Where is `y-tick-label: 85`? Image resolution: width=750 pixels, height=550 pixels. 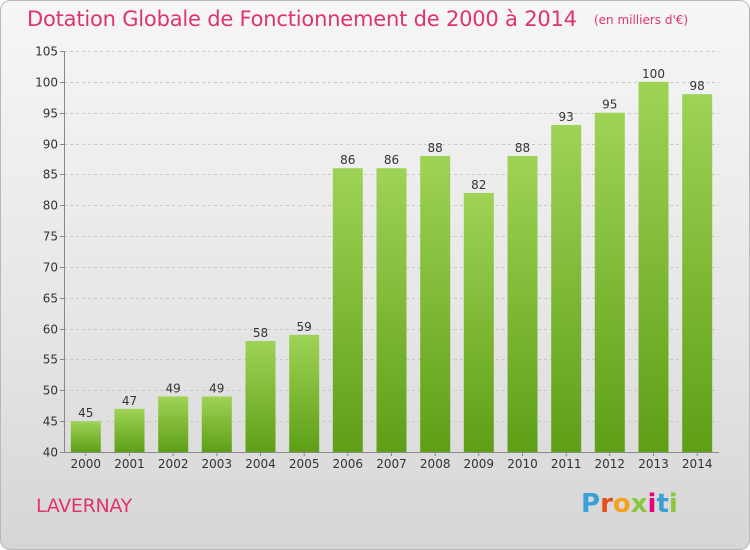 y-tick-label: 85 is located at coordinates (50, 175).